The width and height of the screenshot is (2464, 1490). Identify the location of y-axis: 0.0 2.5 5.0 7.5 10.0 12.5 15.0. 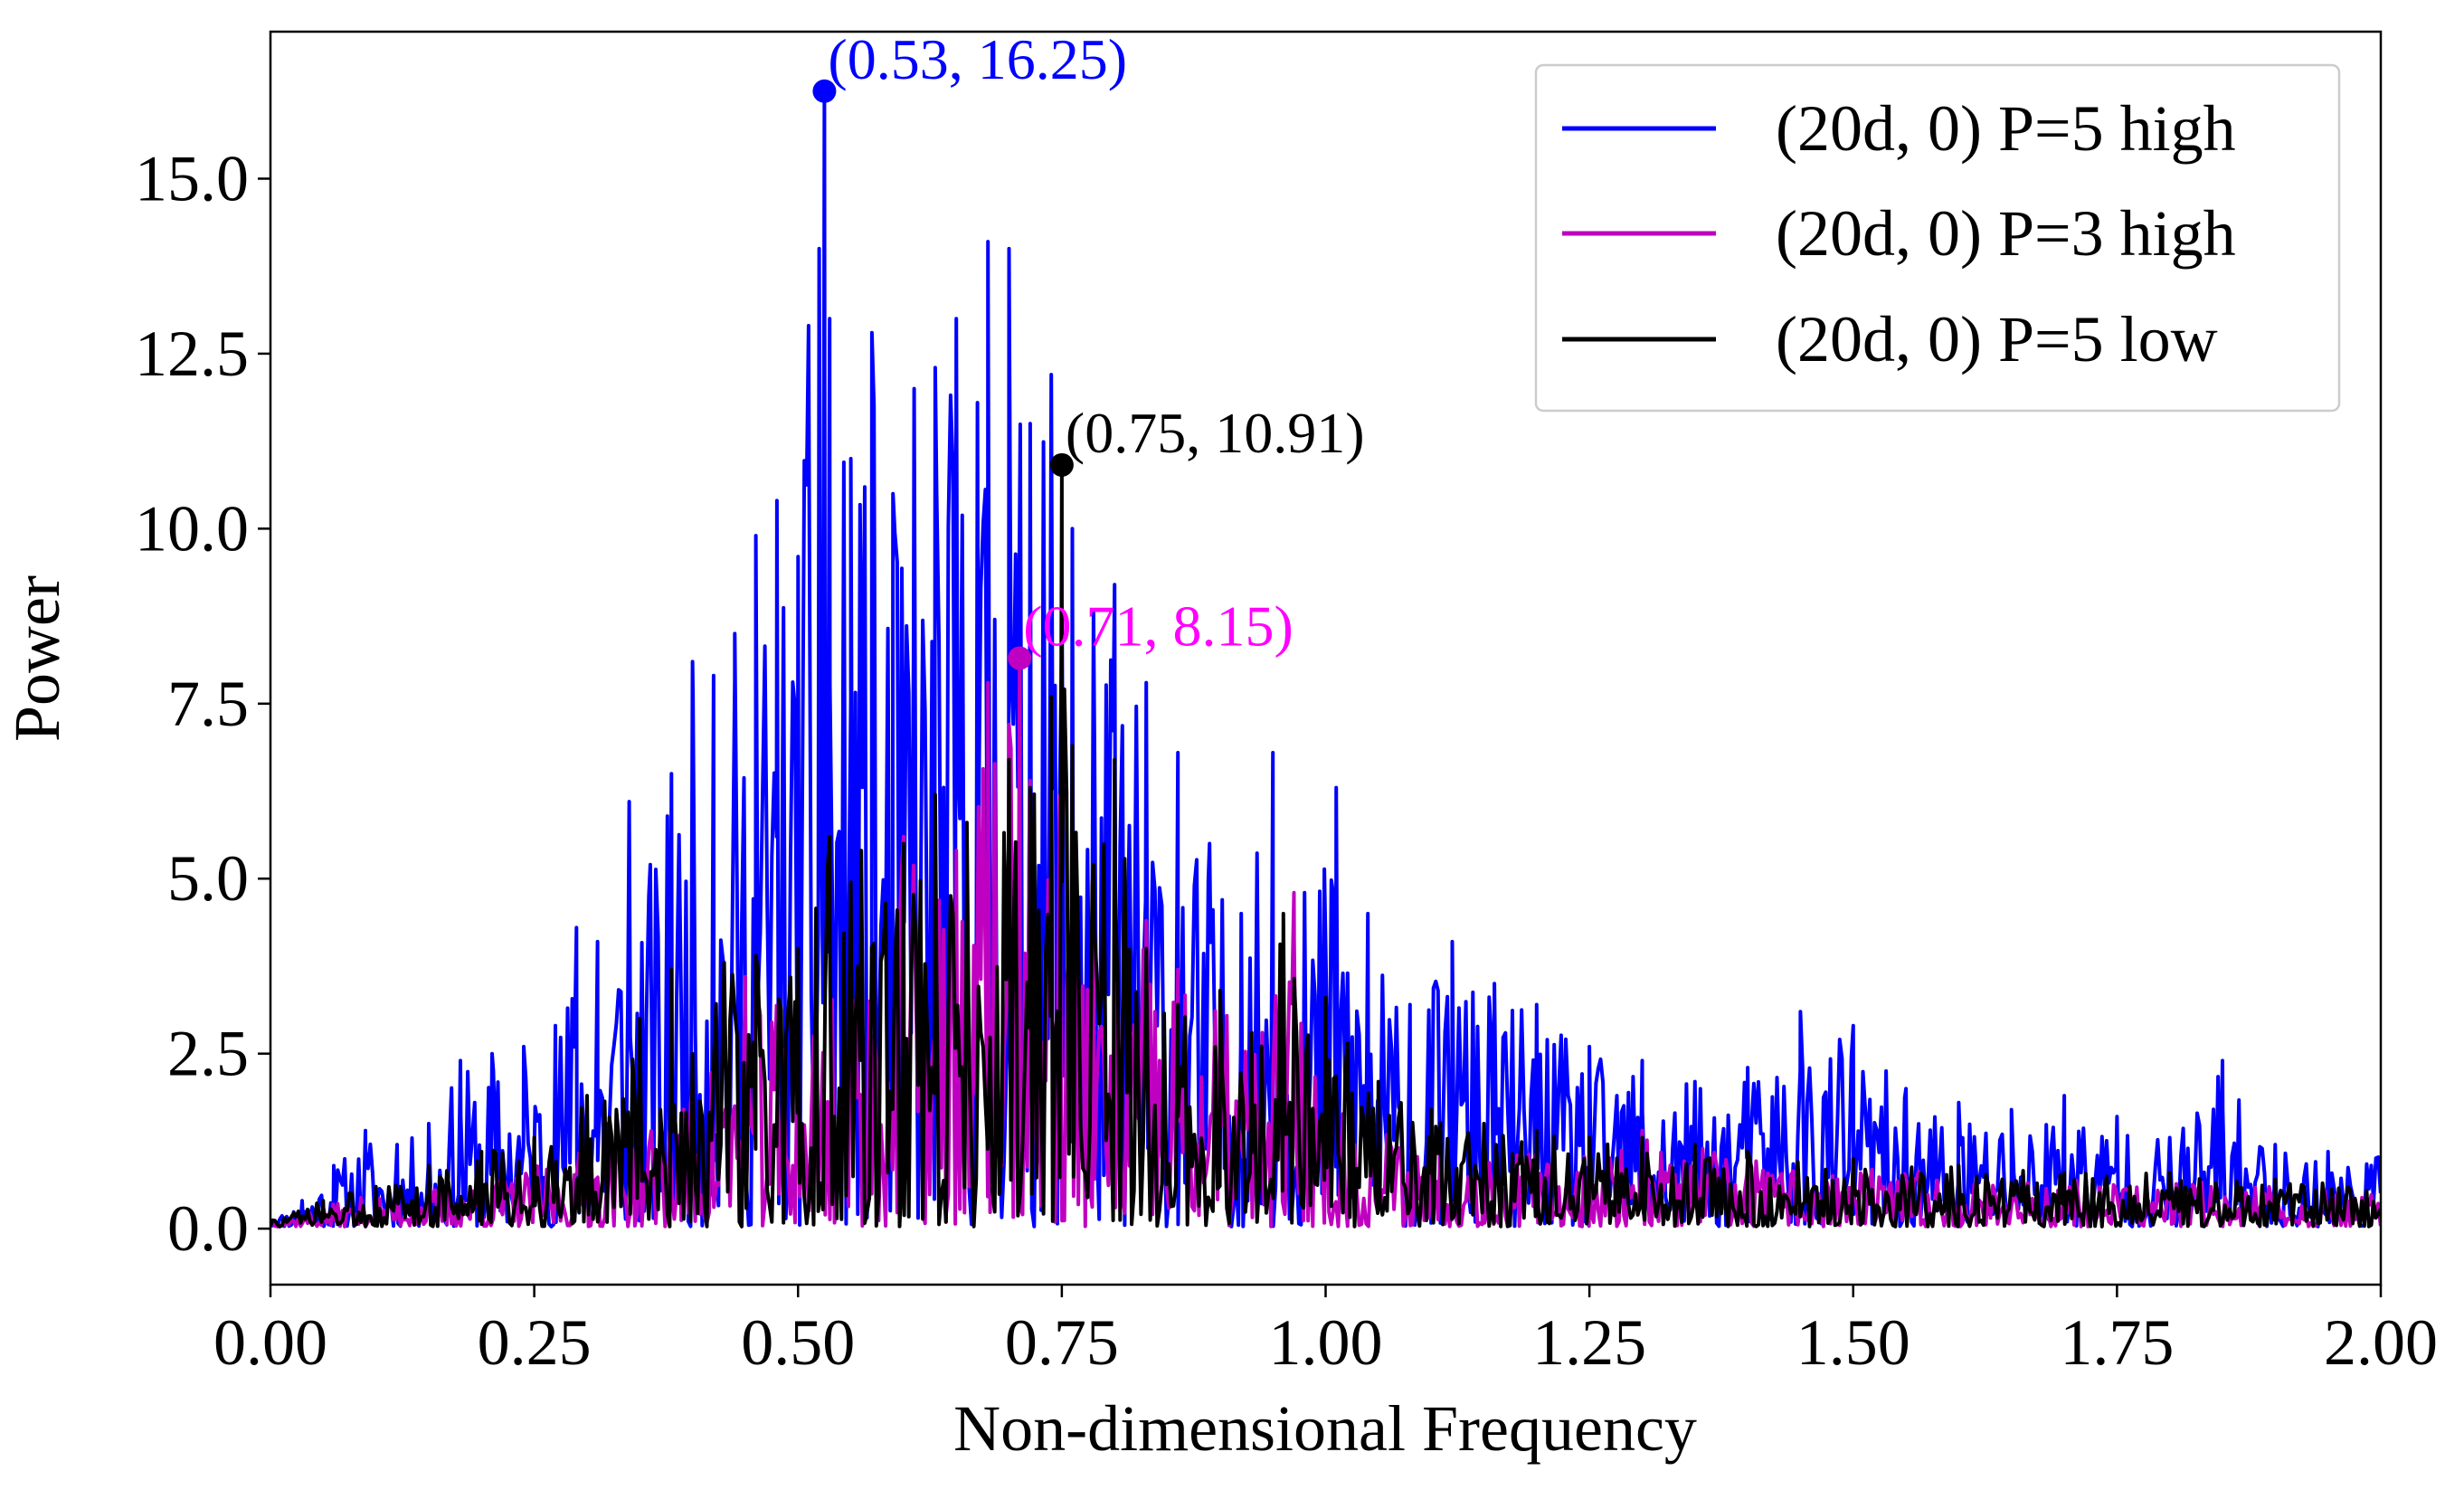
(203, 703).